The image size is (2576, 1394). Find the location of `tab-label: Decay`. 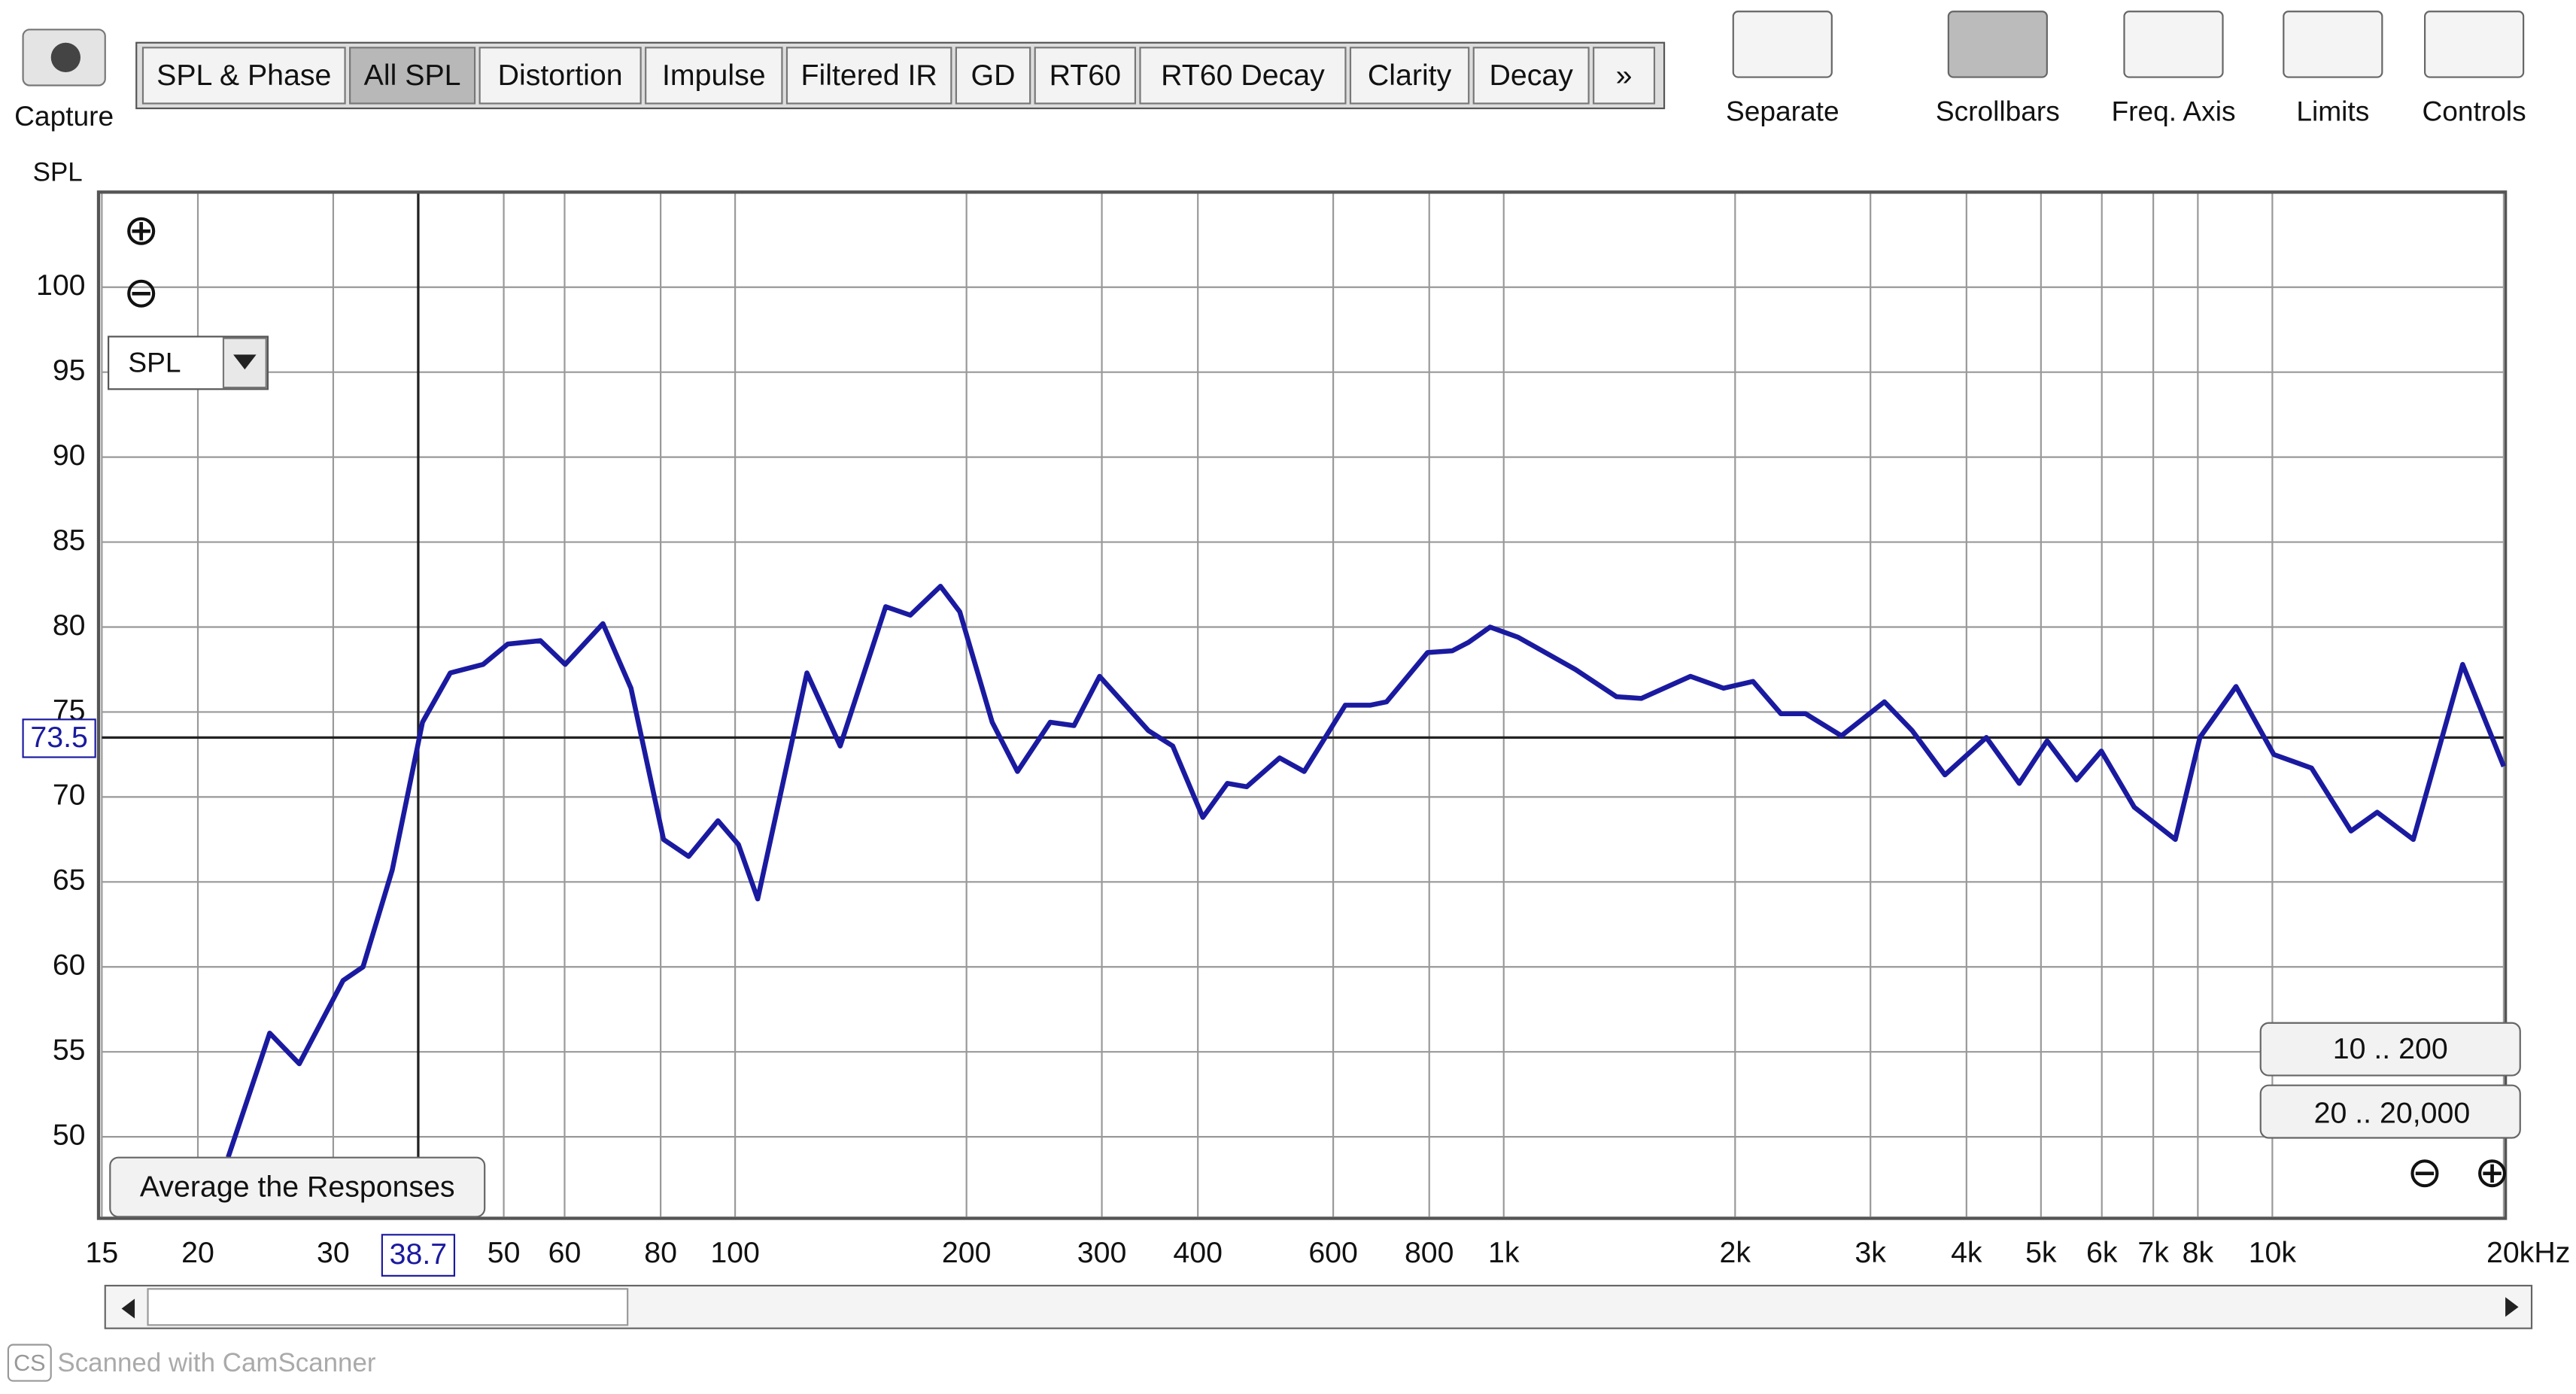

tab-label: Decay is located at coordinates (1531, 75).